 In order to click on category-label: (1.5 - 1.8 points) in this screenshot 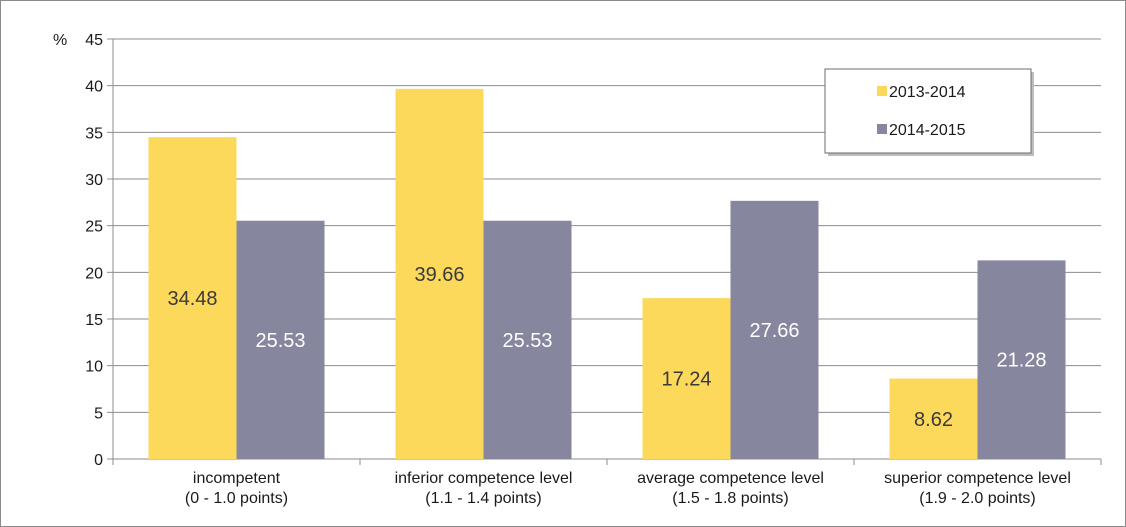, I will do `click(730, 498)`.